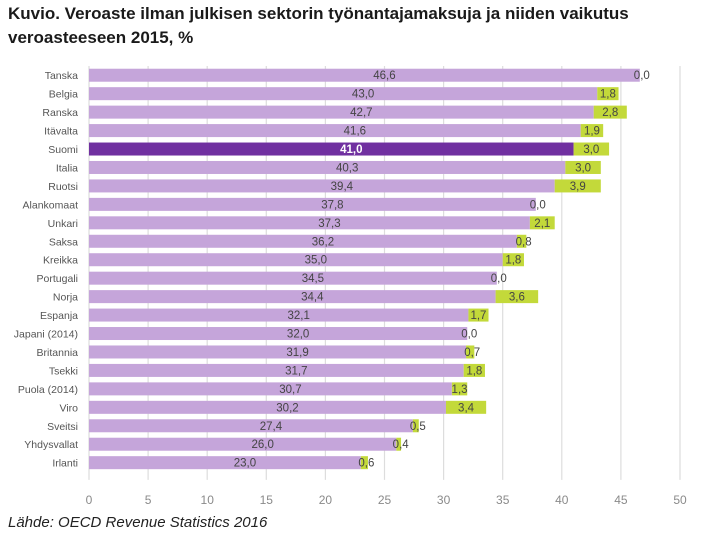  Describe the element at coordinates (51, 205) in the screenshot. I see `category-label: Alankomaat` at that location.